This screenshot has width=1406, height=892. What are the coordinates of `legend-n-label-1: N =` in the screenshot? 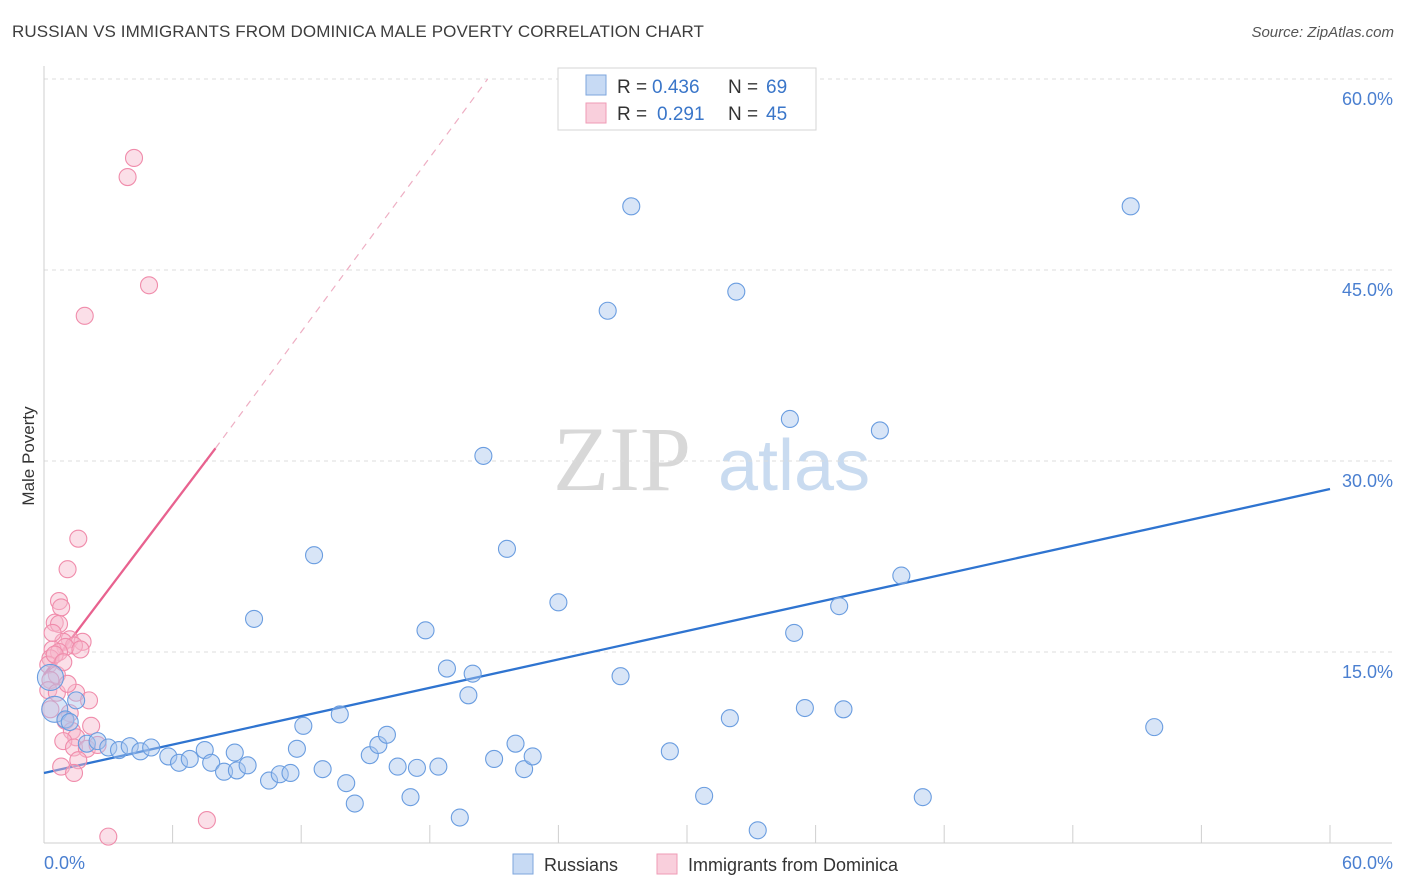 It's located at (743, 87).